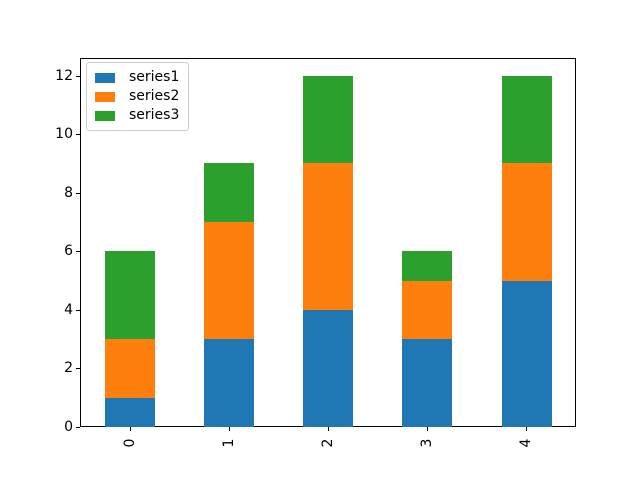  What do you see at coordinates (427, 383) in the screenshot?
I see `bar-segment-series1-cat3` at bounding box center [427, 383].